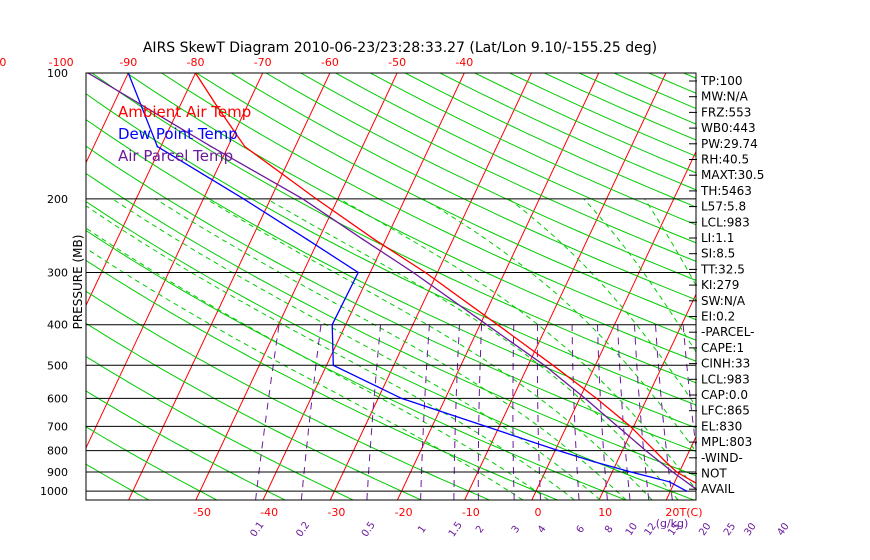 This screenshot has height=560, width=870. Describe the element at coordinates (269, 512) in the screenshot. I see `x-bottom-tick-label: -40` at that location.